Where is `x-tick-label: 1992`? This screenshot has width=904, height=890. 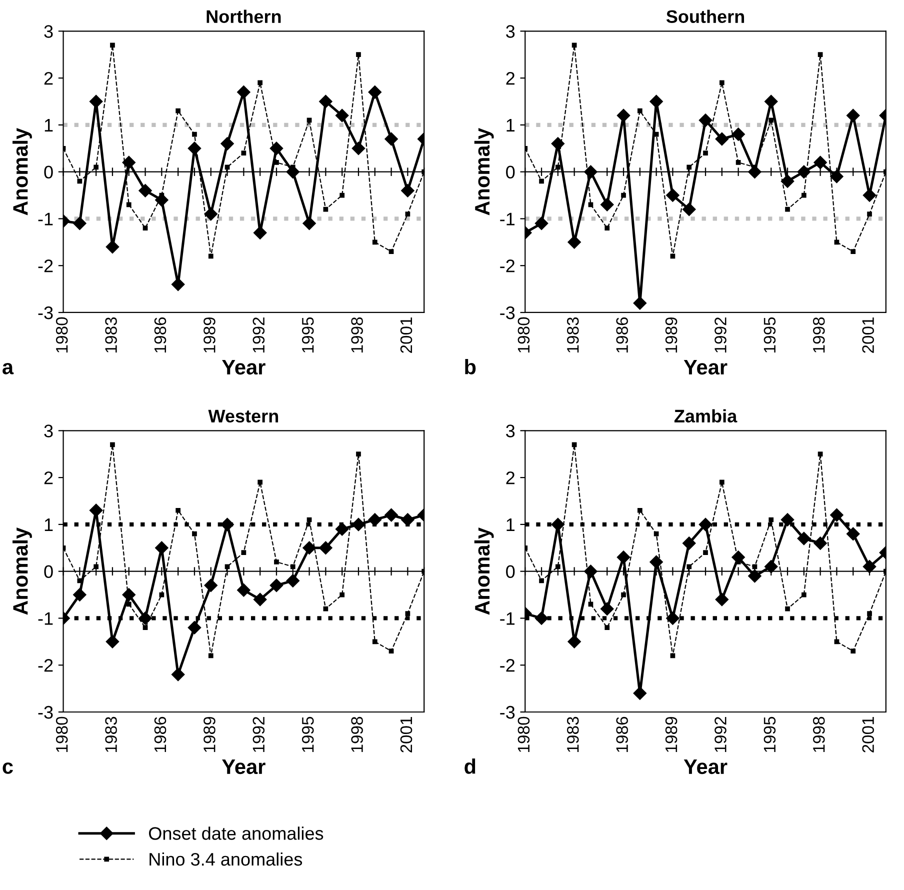 x-tick-label: 1992 is located at coordinates (720, 734).